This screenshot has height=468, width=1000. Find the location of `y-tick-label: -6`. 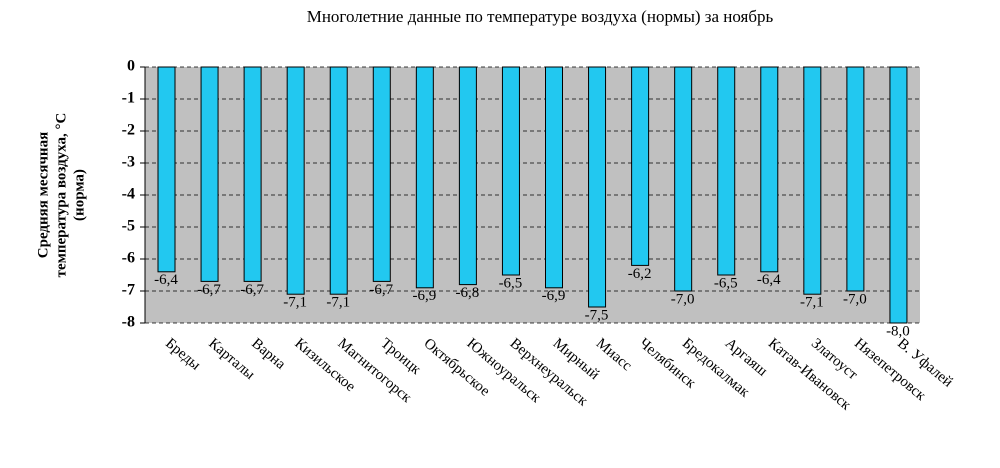

y-tick-label: -6 is located at coordinates (128, 258).